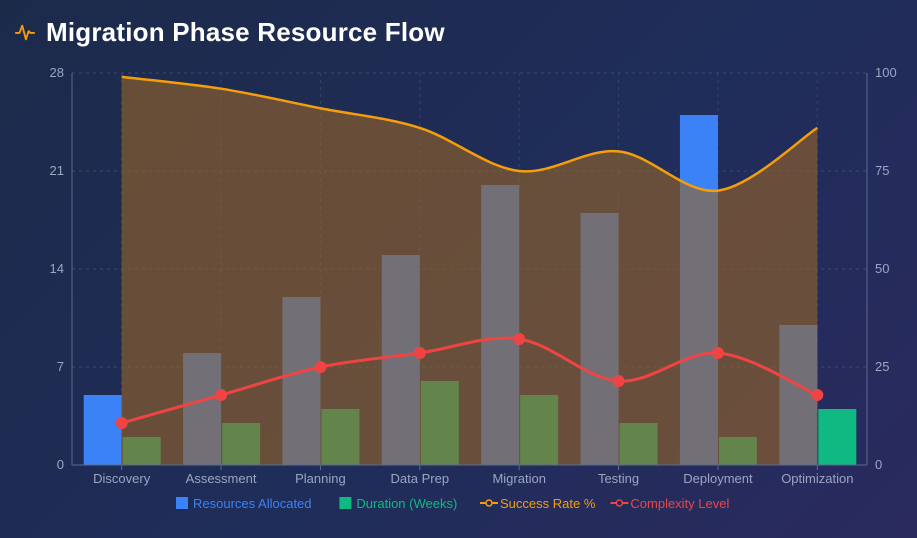 Image resolution: width=917 pixels, height=538 pixels. What do you see at coordinates (57, 72) in the screenshot?
I see `left-axis-tick: 28` at bounding box center [57, 72].